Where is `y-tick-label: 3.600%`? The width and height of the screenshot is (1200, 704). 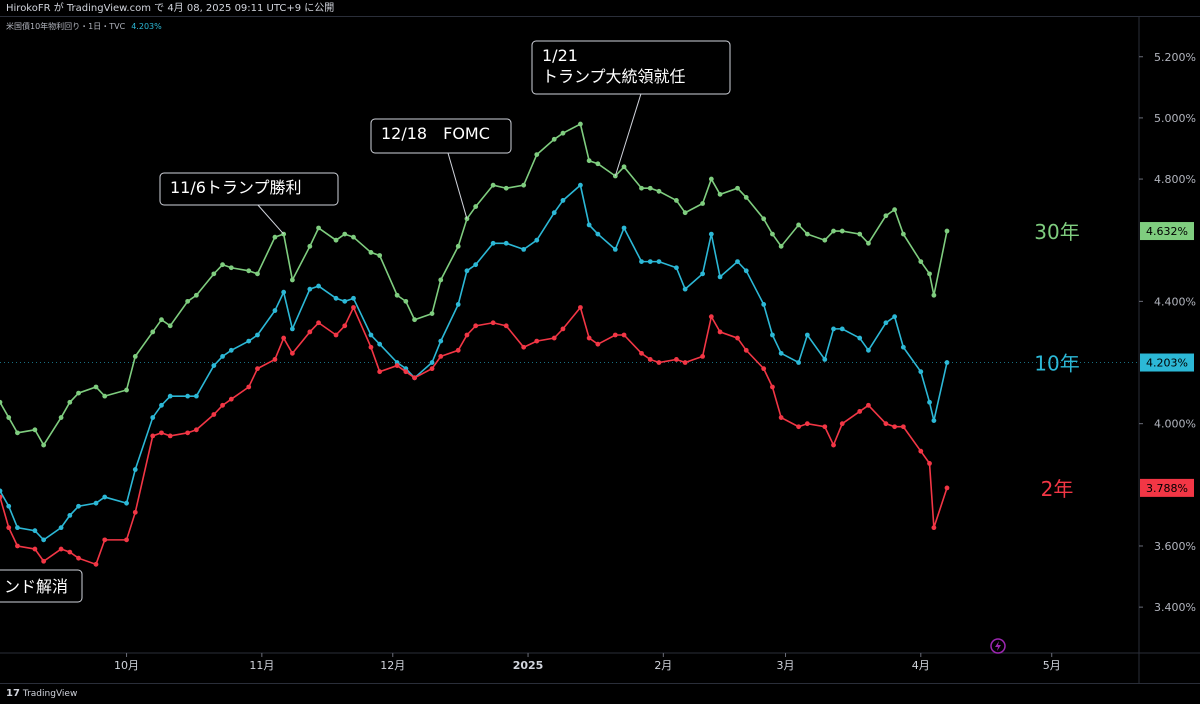 y-tick-label: 3.600% is located at coordinates (1175, 546).